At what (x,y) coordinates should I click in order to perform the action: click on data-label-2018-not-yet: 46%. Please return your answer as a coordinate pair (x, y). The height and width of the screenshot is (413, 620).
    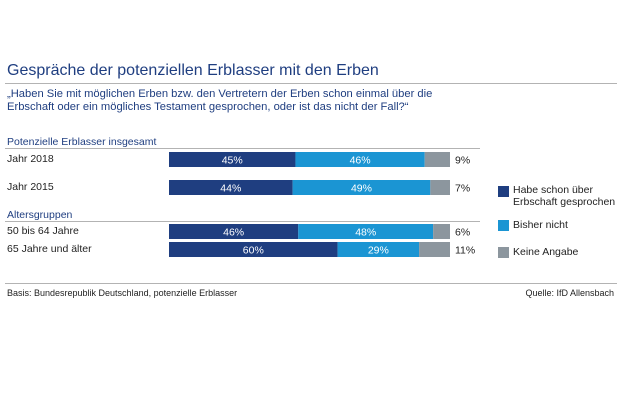
    Looking at the image, I should click on (360, 161).